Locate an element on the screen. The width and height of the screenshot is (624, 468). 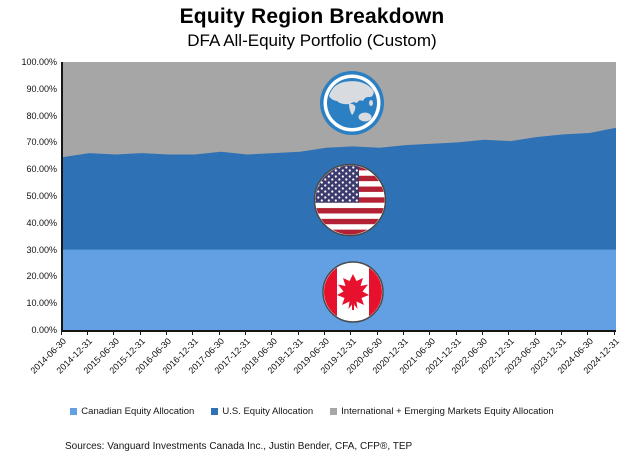
y-axis-tick-label: 10.00% is located at coordinates (41, 303).